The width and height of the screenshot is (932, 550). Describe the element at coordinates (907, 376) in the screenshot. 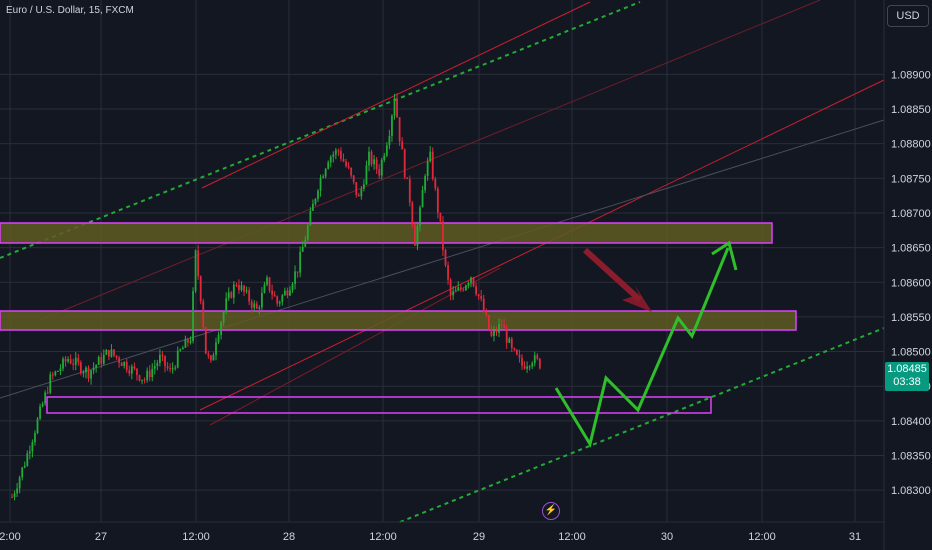

I see `last-price-badge: 1.08485 03:38` at that location.